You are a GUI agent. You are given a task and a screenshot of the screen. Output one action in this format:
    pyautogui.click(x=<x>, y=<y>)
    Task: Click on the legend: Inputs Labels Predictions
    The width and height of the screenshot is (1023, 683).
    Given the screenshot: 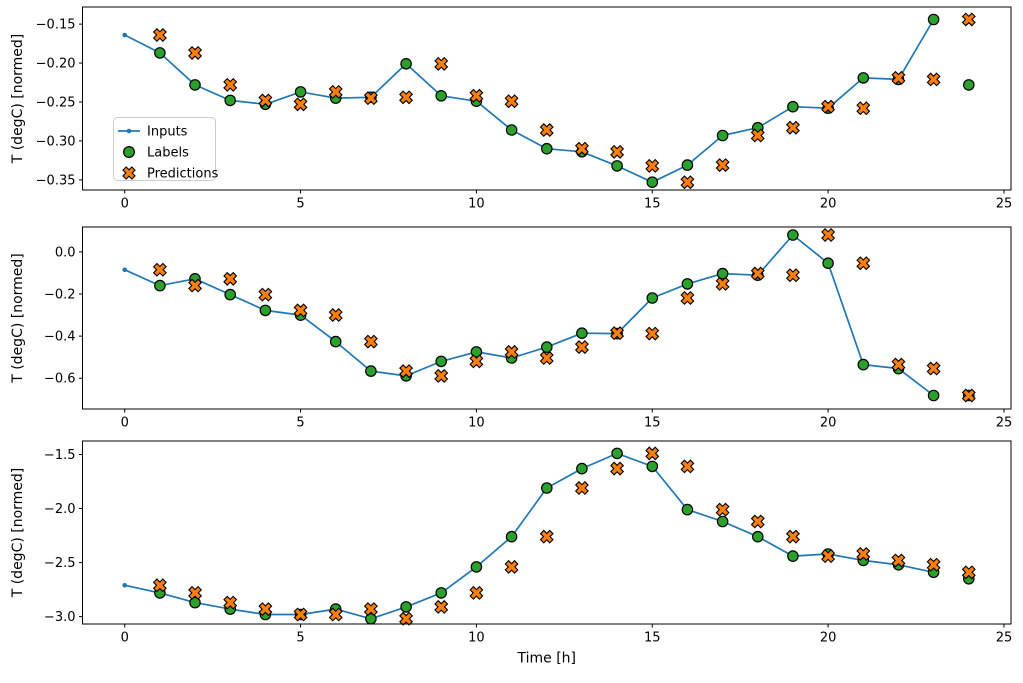 What is the action you would take?
    pyautogui.click(x=166, y=149)
    